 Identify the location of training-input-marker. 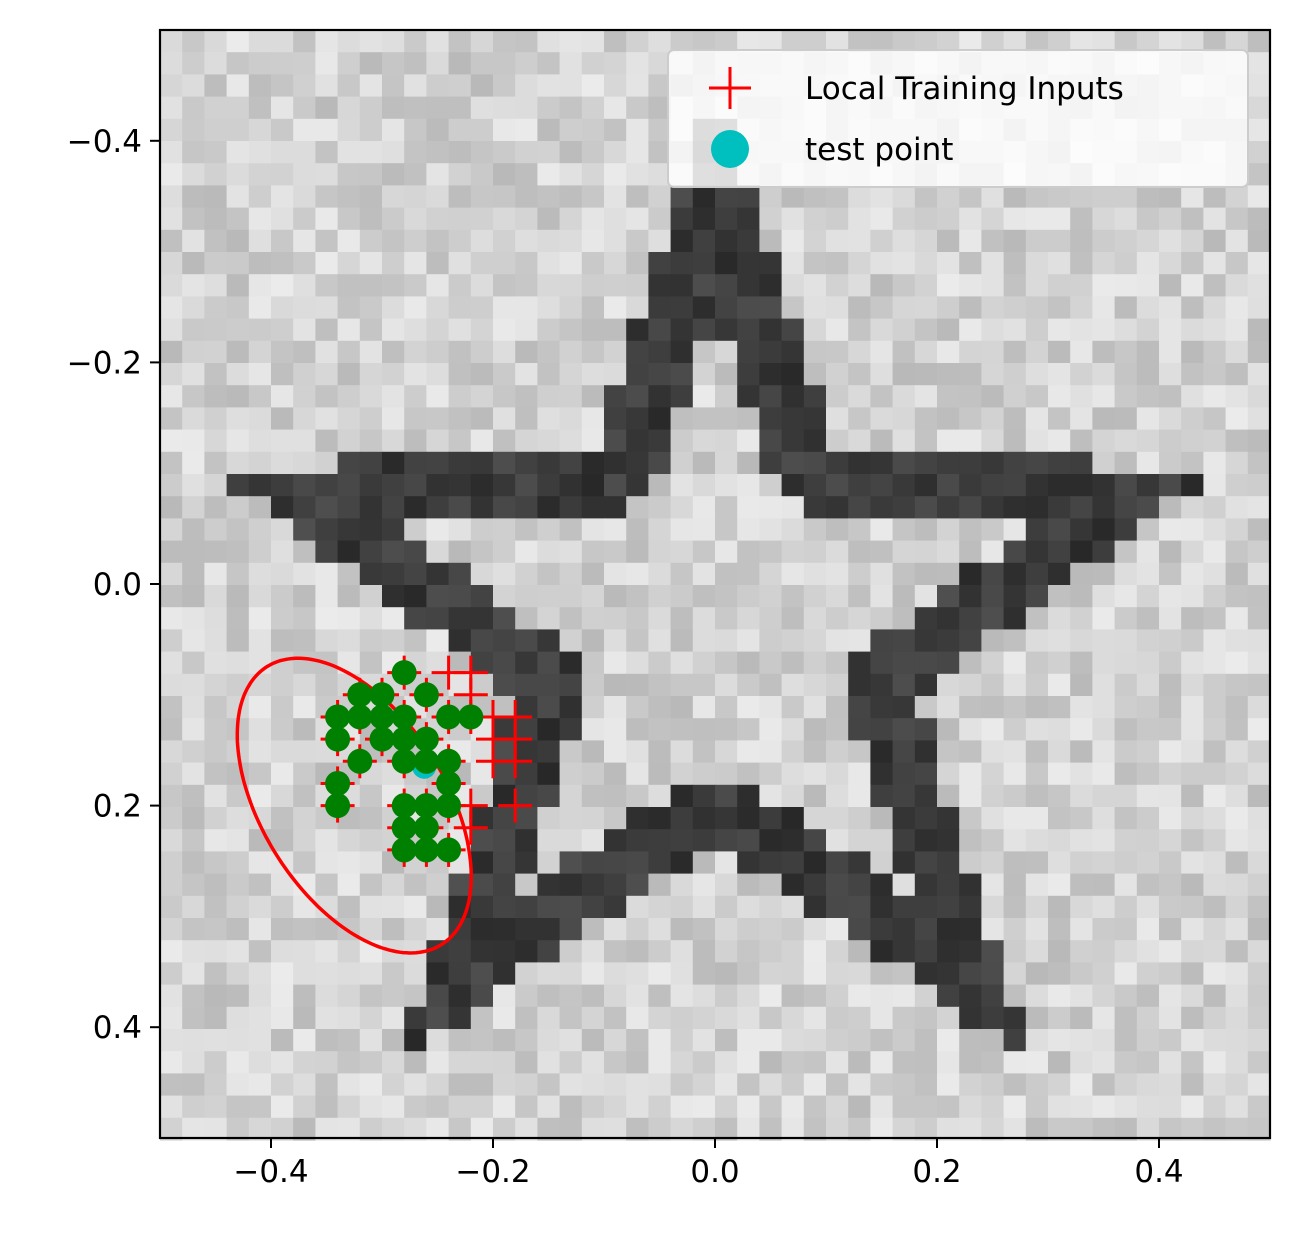
(515, 805).